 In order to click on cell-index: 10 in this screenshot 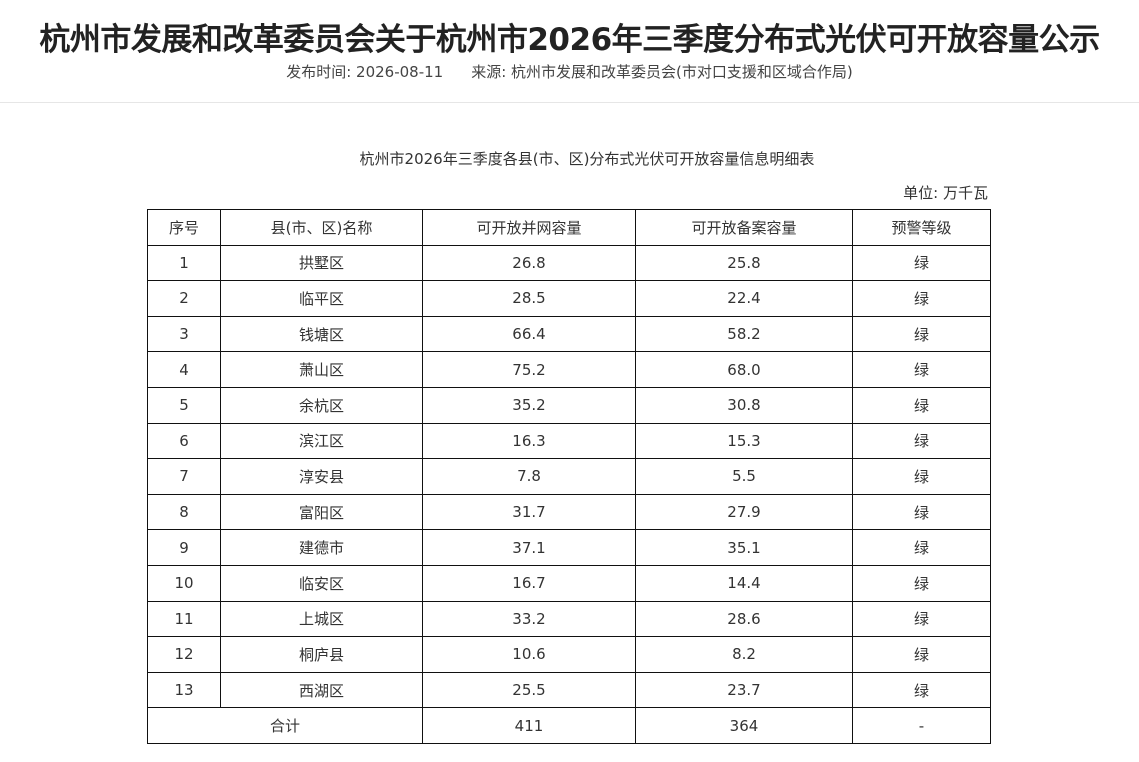, I will do `click(184, 583)`.